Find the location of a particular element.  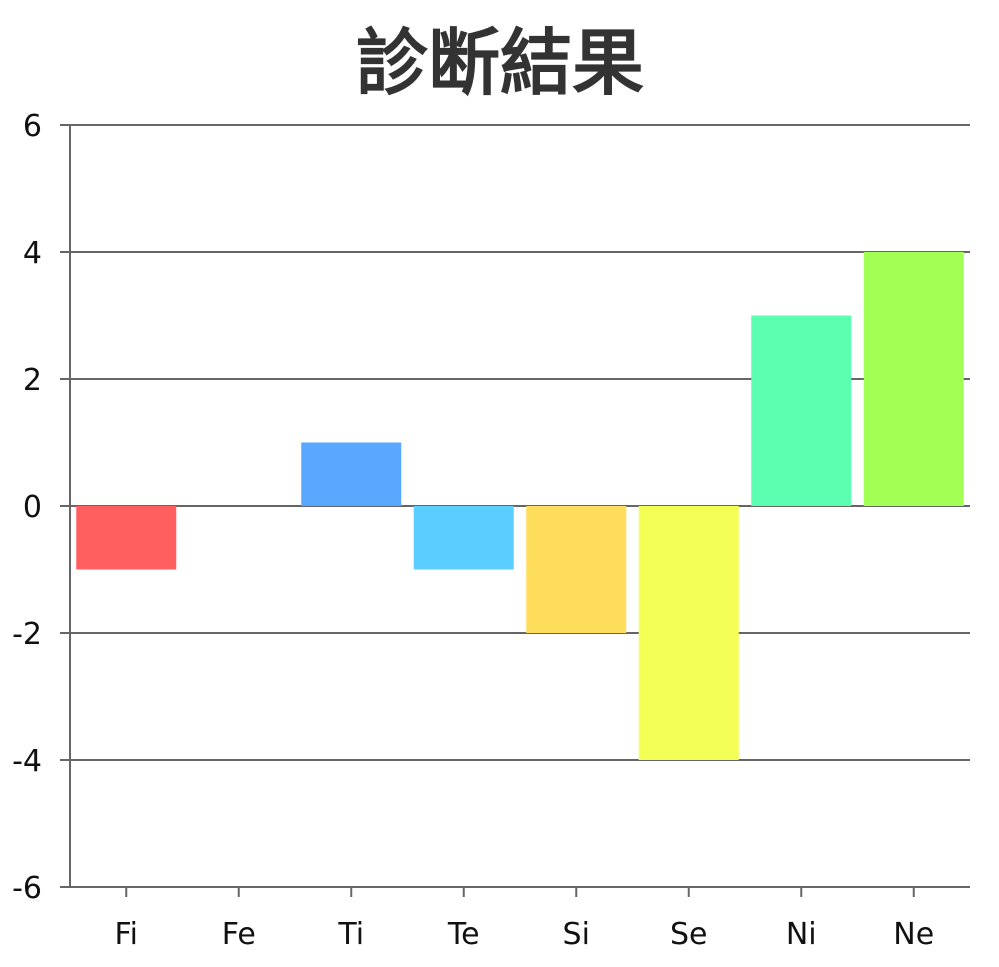

y-tick-label: -2 is located at coordinates (27, 634).